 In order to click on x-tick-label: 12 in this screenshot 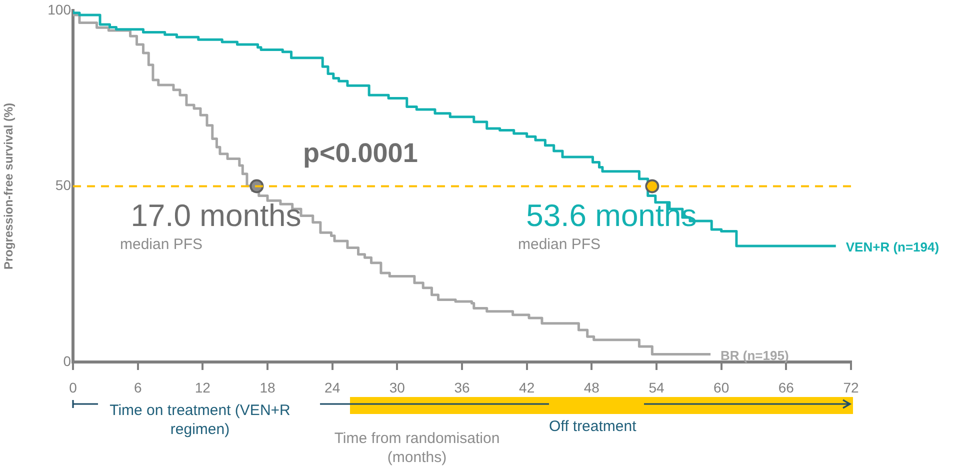, I will do `click(202, 387)`.